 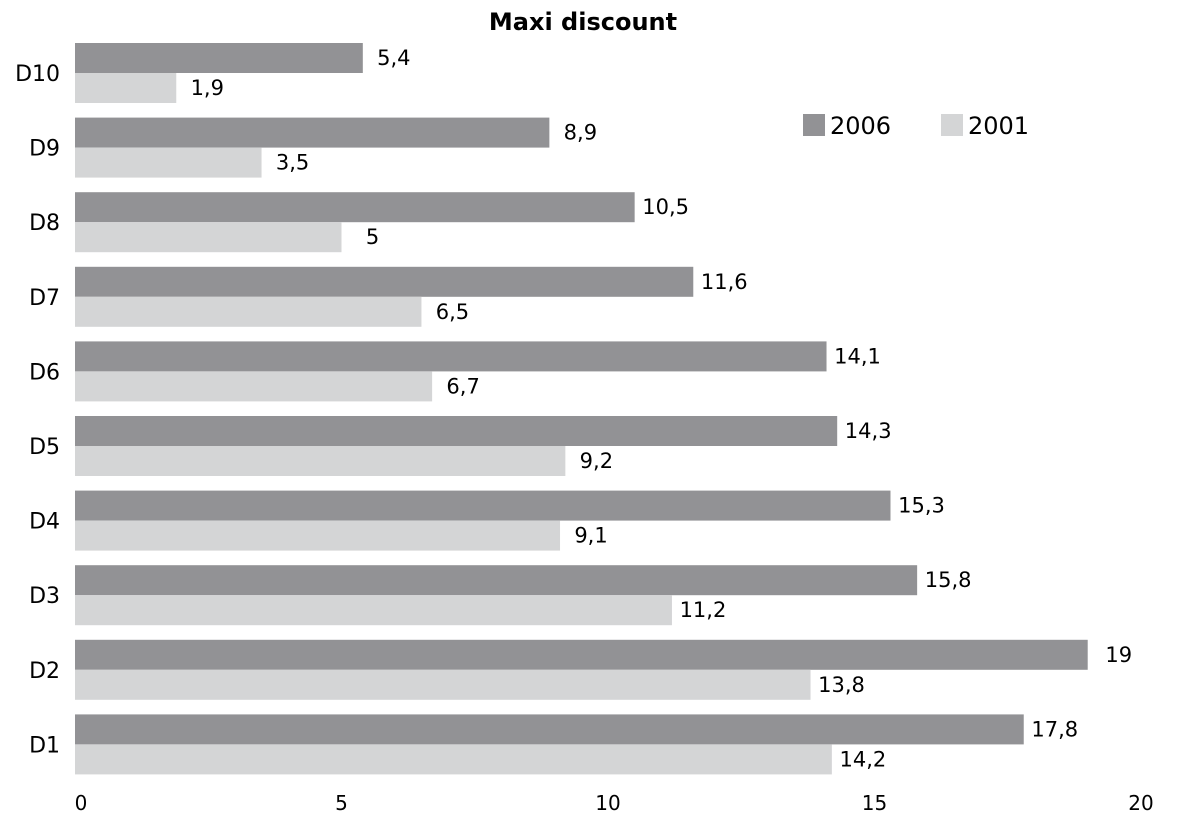 I want to click on bar-2001-d2, so click(x=443, y=684).